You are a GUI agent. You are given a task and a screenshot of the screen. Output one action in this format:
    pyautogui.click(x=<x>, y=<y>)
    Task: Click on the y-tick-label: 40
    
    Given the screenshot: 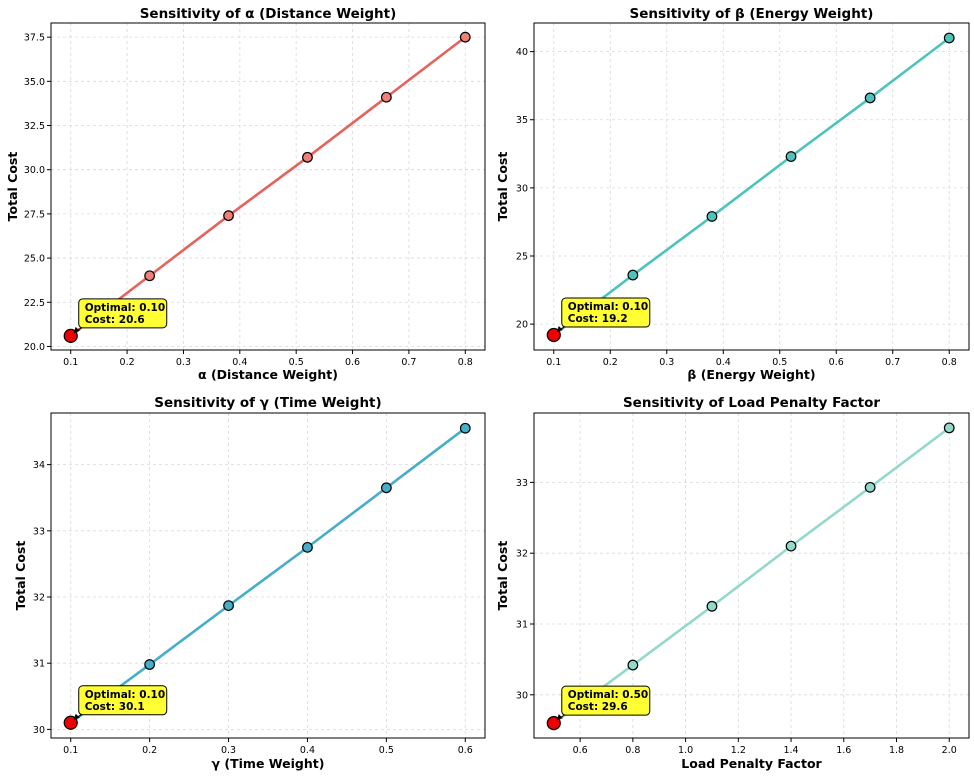 What is the action you would take?
    pyautogui.click(x=522, y=52)
    